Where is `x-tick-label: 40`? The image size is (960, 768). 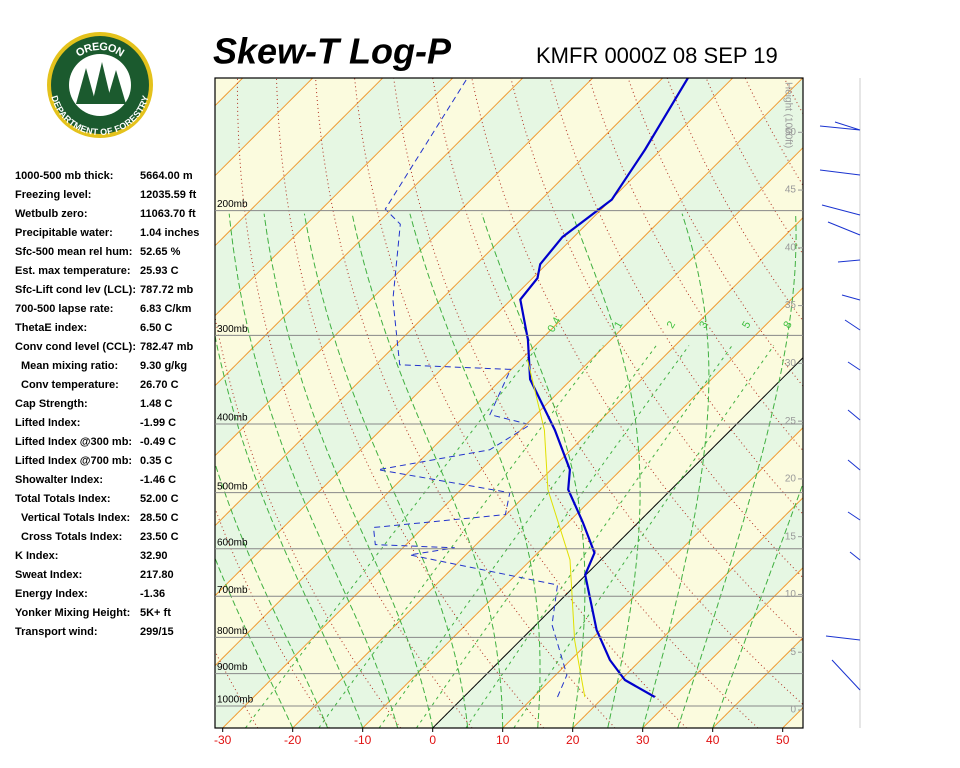
x-tick-label: 40 is located at coordinates (713, 740).